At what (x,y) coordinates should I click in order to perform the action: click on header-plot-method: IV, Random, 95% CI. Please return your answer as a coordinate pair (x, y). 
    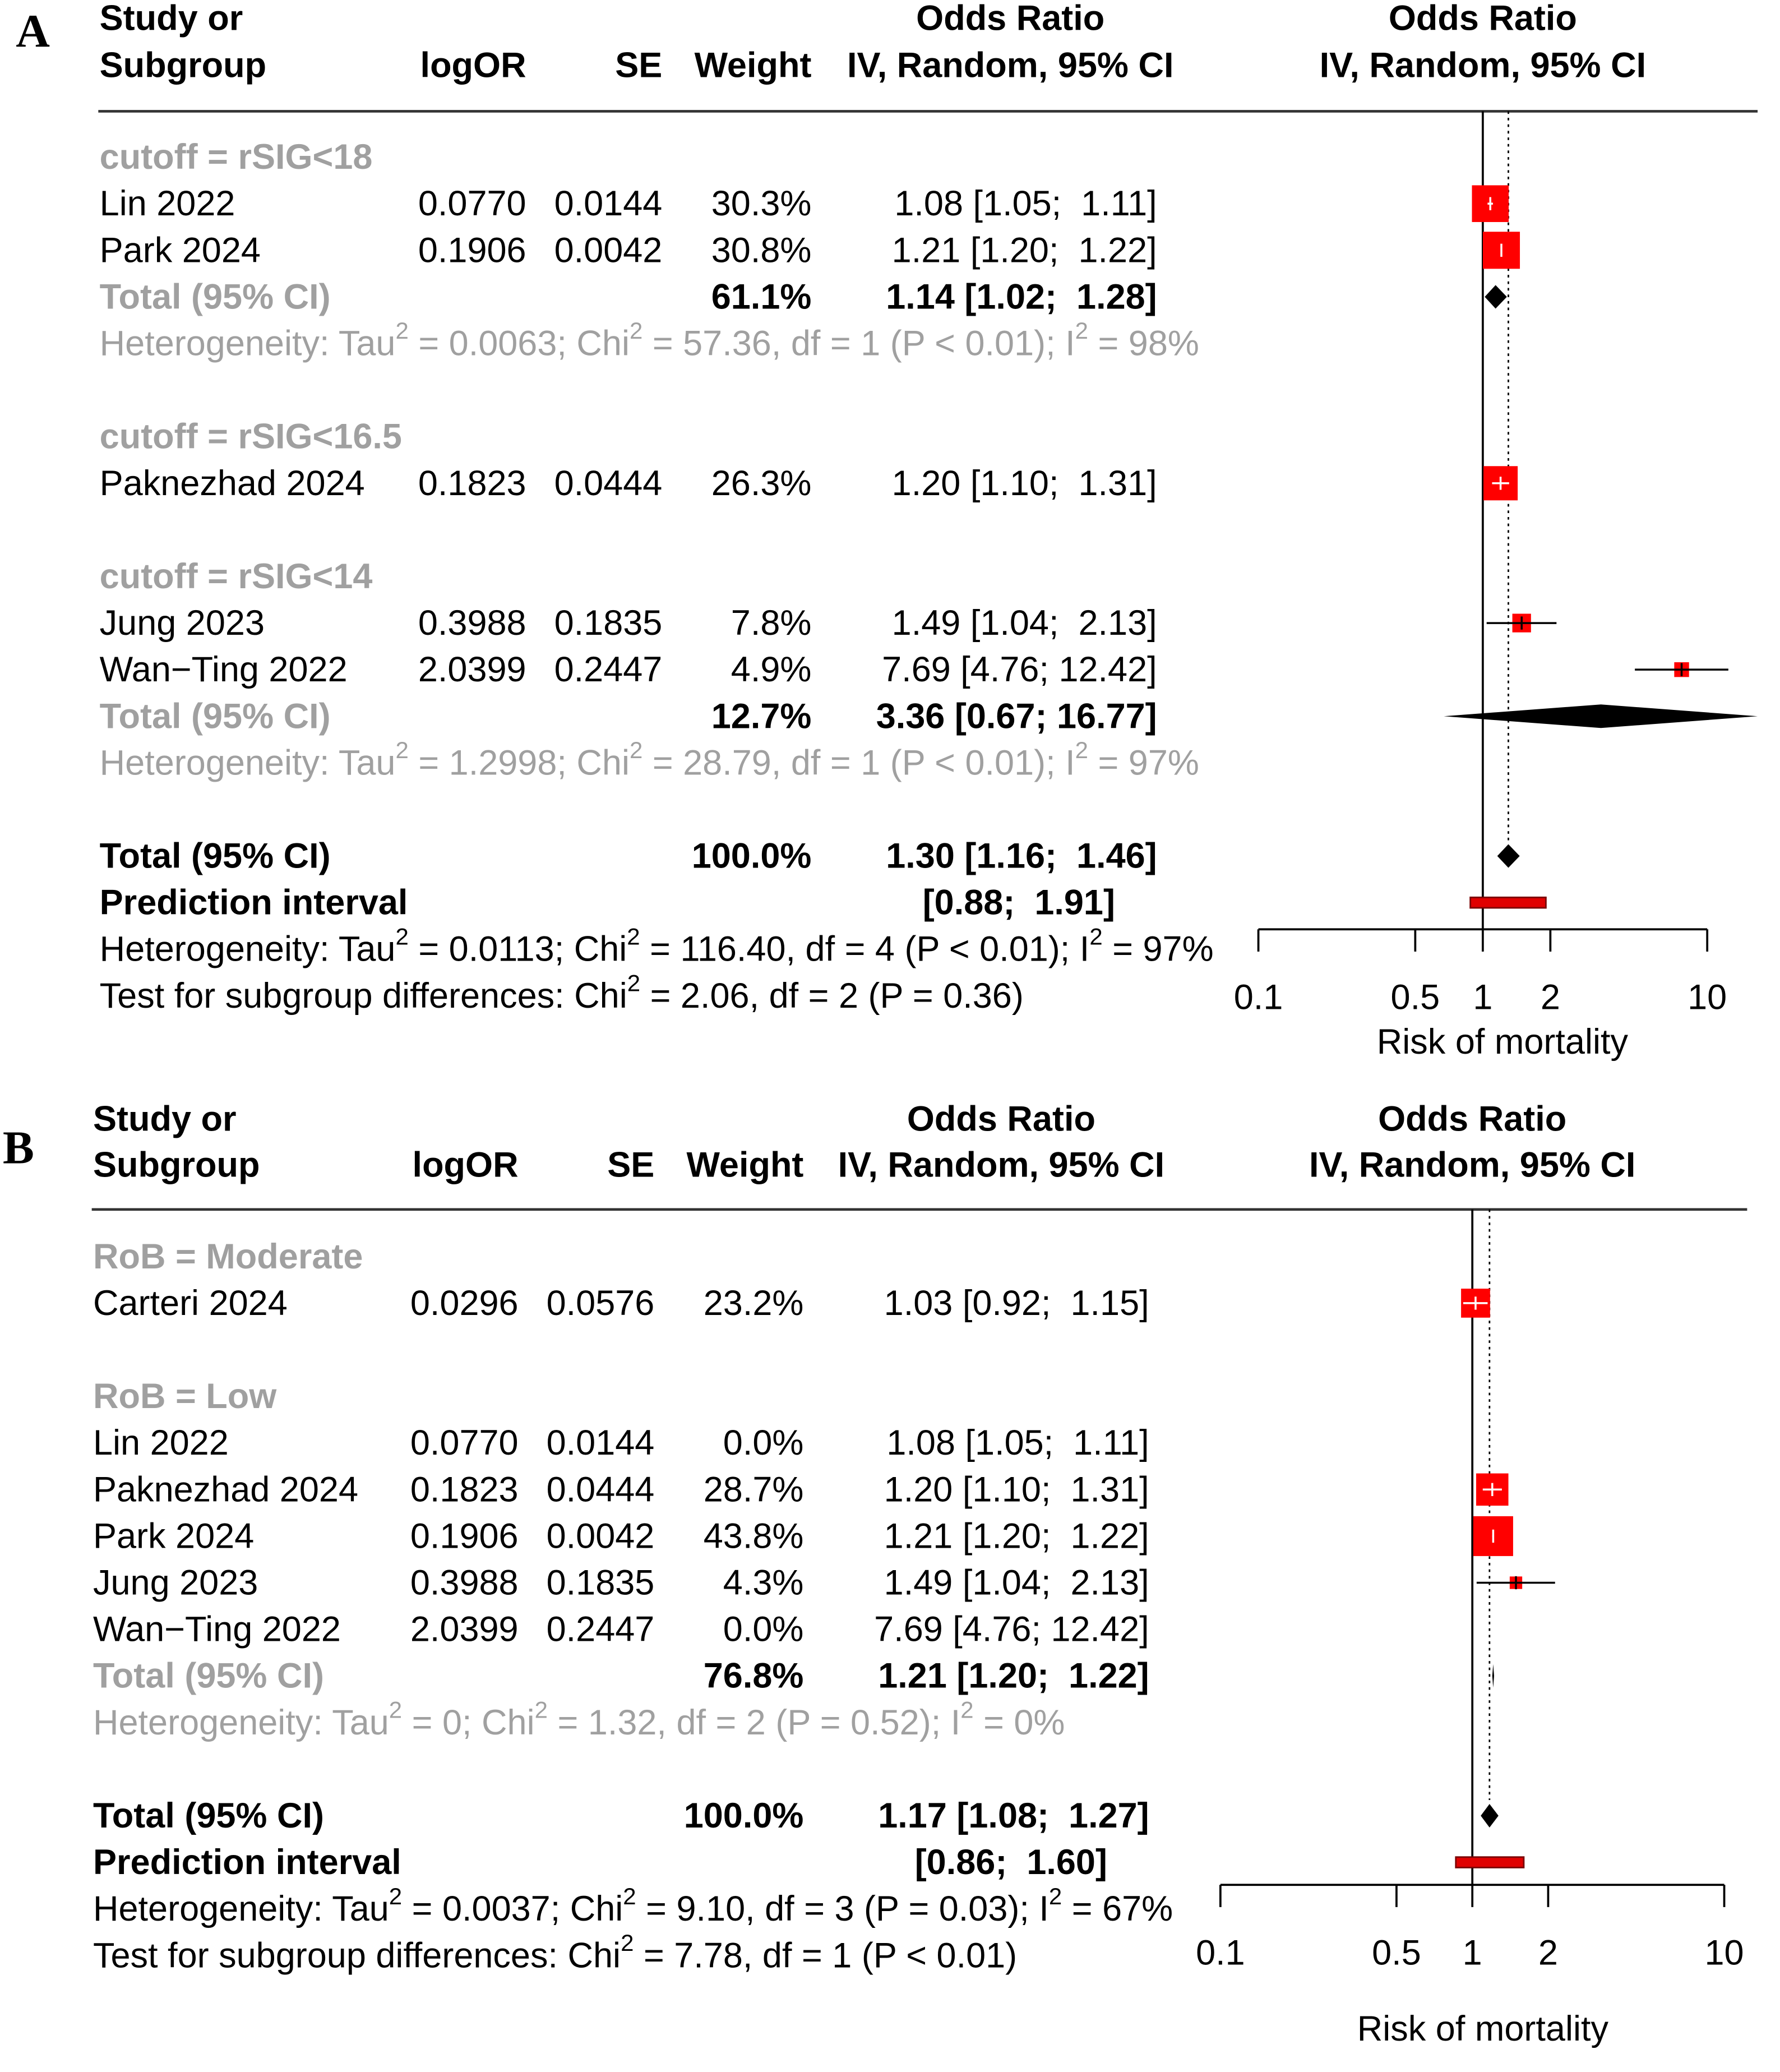
    Looking at the image, I should click on (1472, 1164).